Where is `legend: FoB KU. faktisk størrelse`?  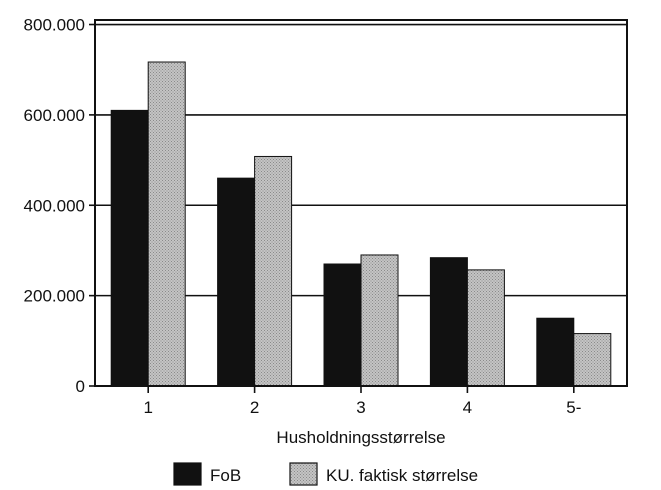
legend: FoB KU. faktisk størrelse is located at coordinates (325, 474).